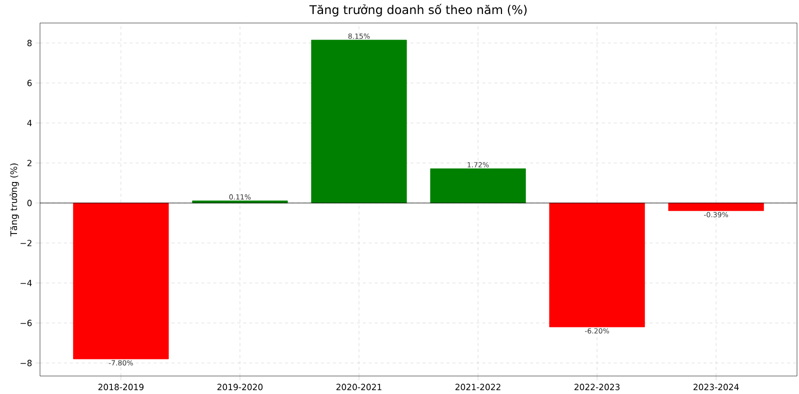  I want to click on y-tick-label: −8, so click(26, 363).